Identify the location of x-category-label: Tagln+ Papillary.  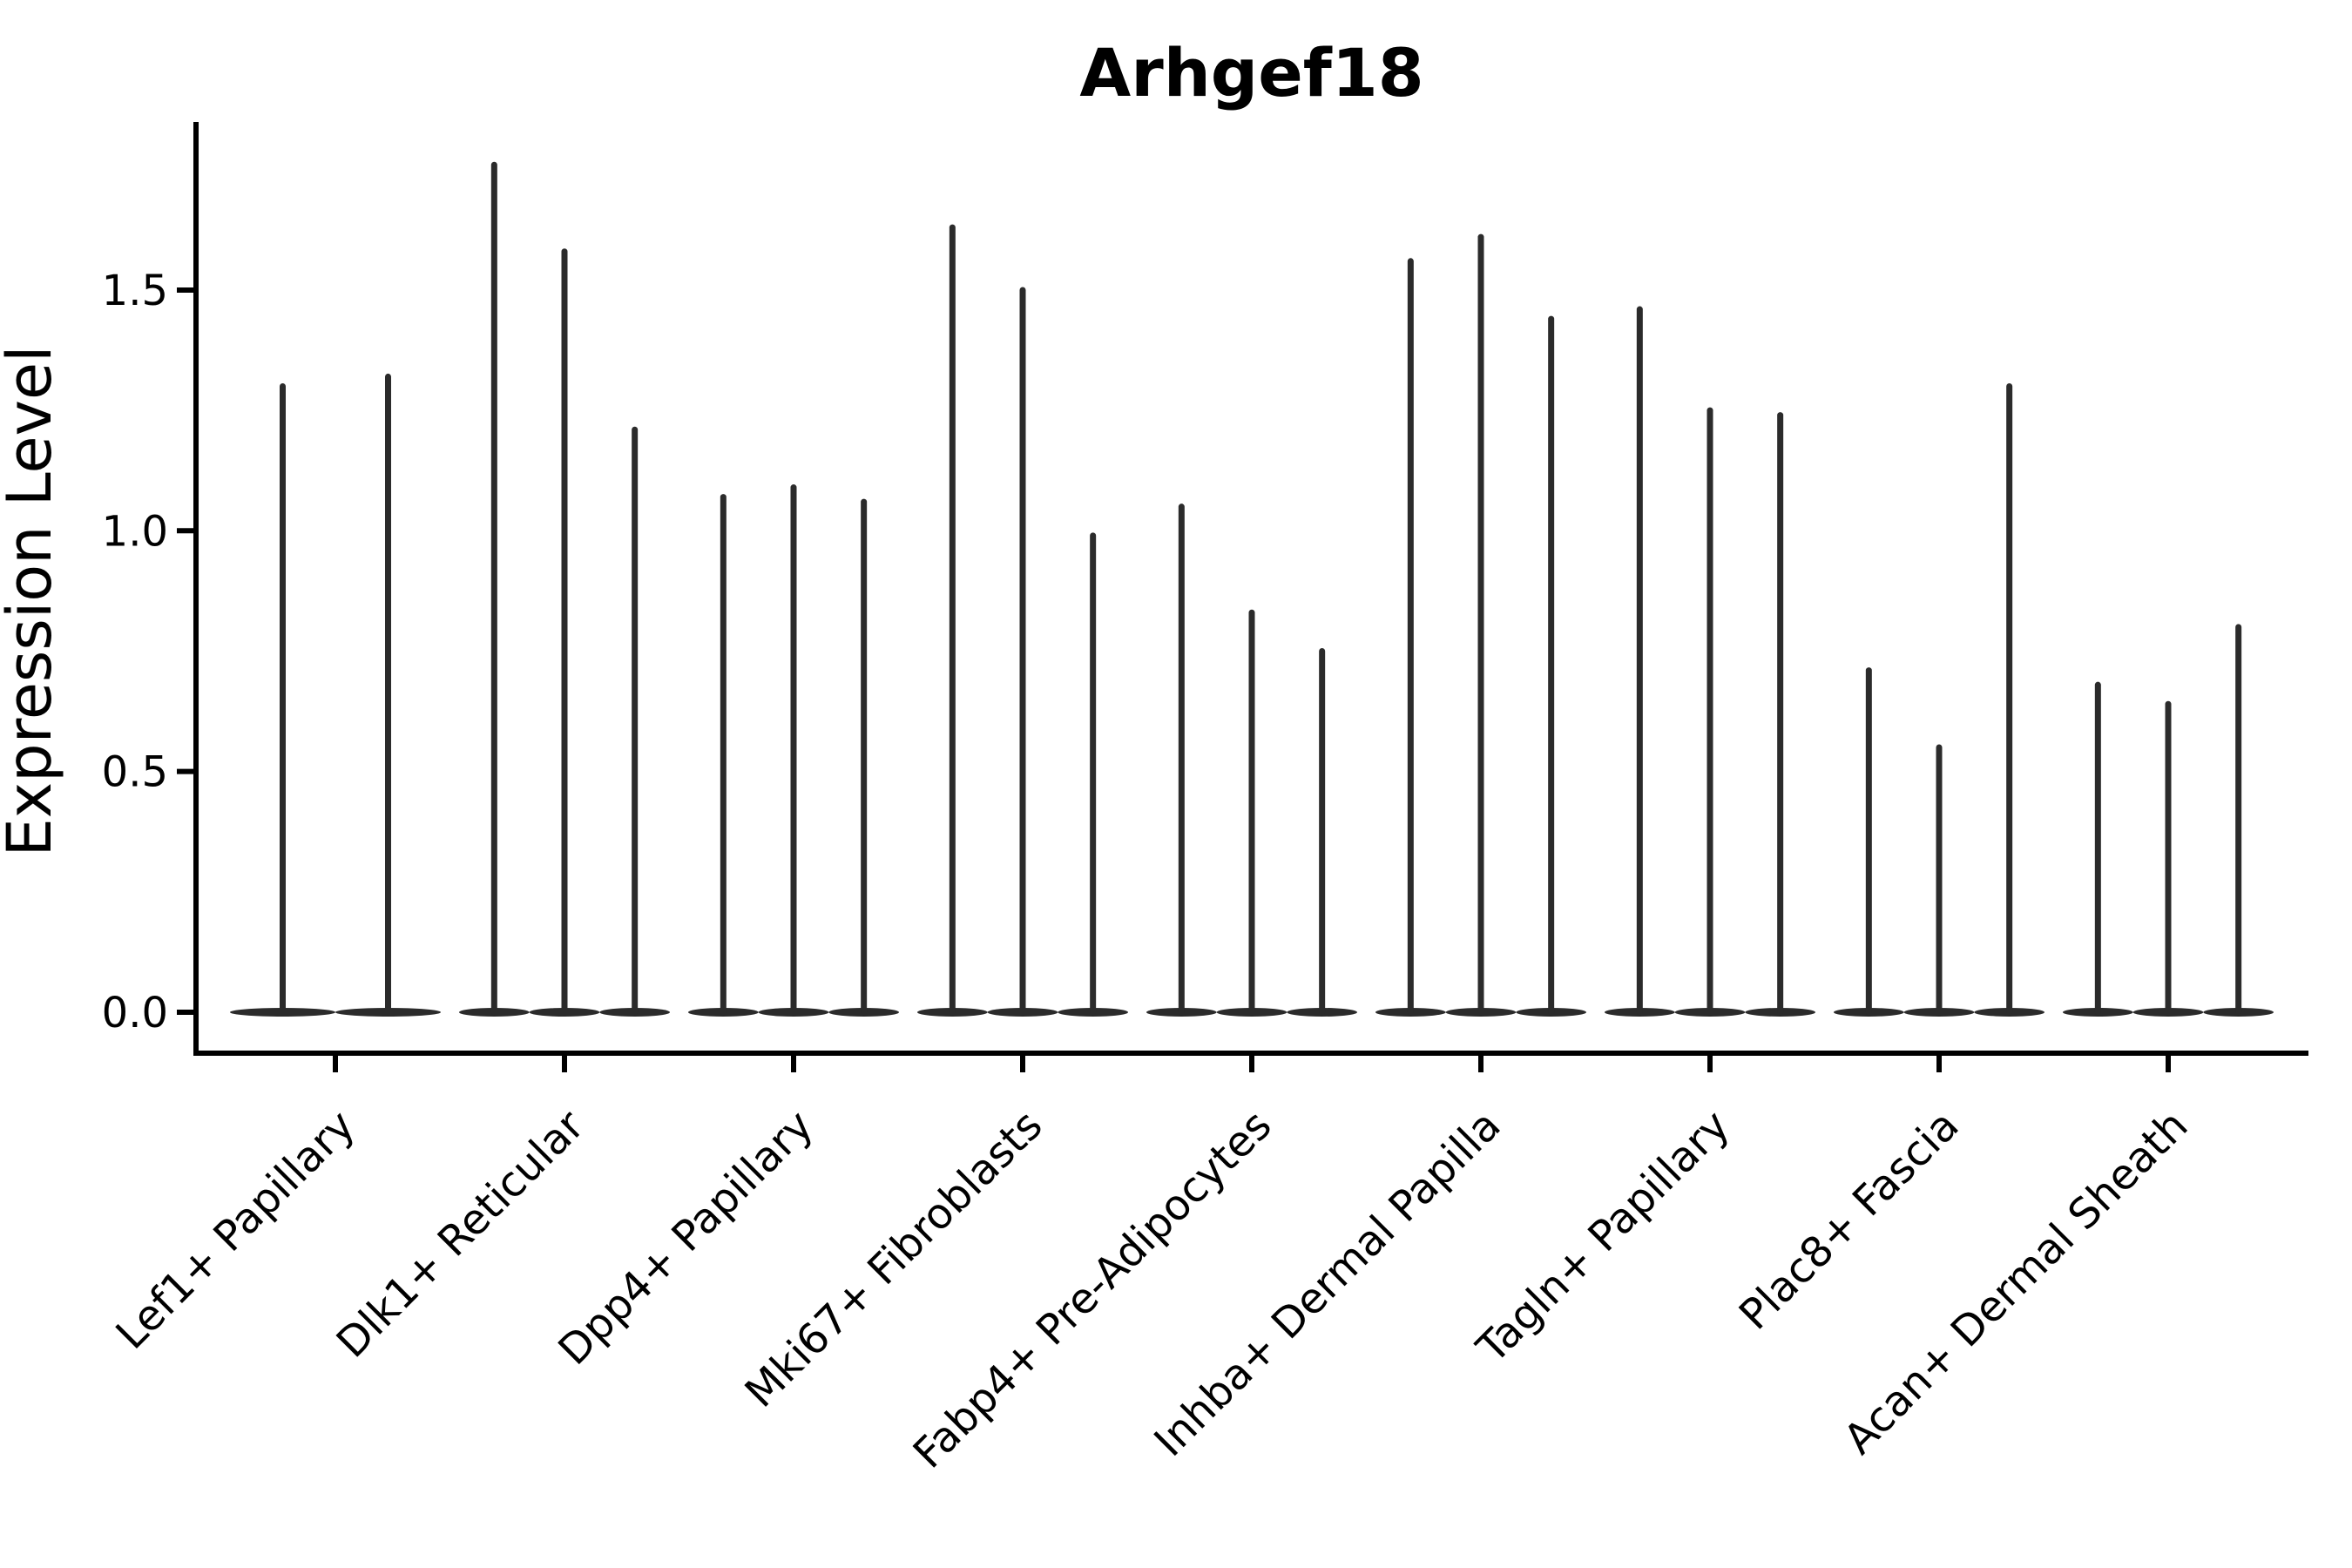
(1603, 1237).